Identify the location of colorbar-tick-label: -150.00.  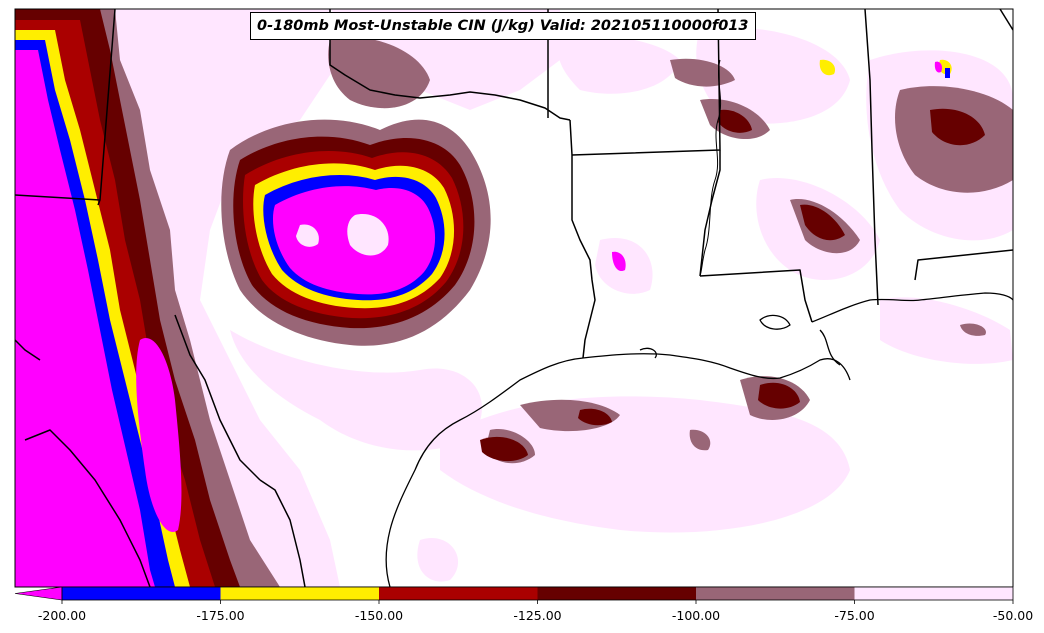
(379, 615).